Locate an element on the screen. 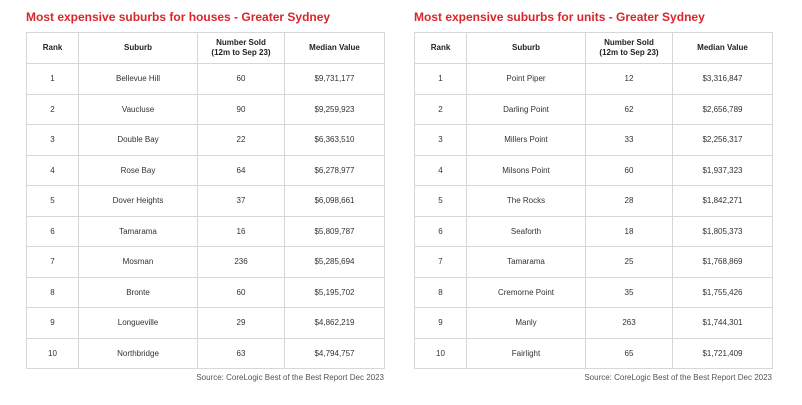 The image size is (802, 405). median-value-cell: $6,363,510 is located at coordinates (334, 140).